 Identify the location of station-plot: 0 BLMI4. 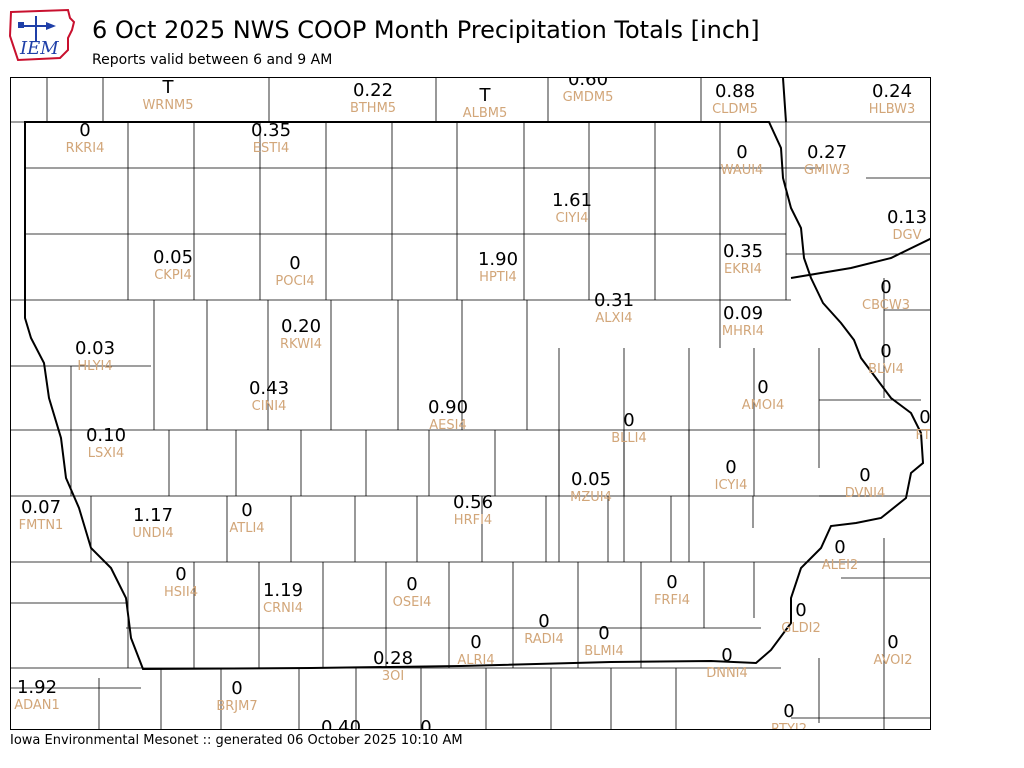
(604, 641).